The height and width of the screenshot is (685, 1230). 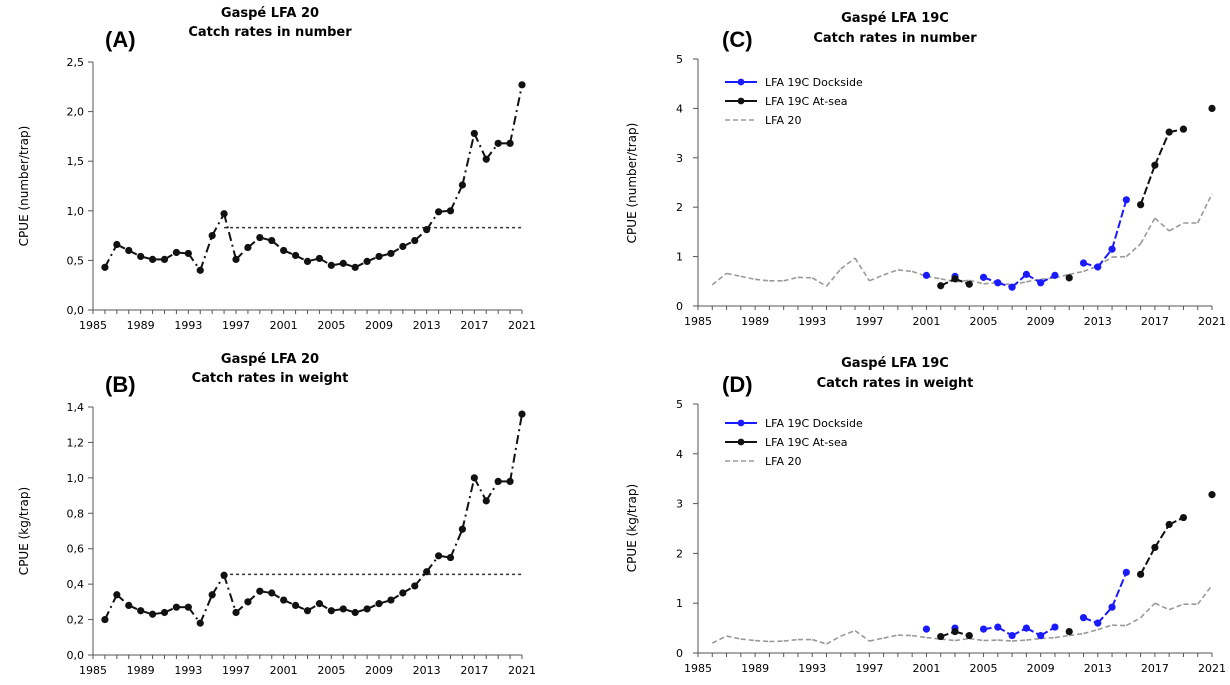 I want to click on y-tick-label: 1,5, so click(x=76, y=161).